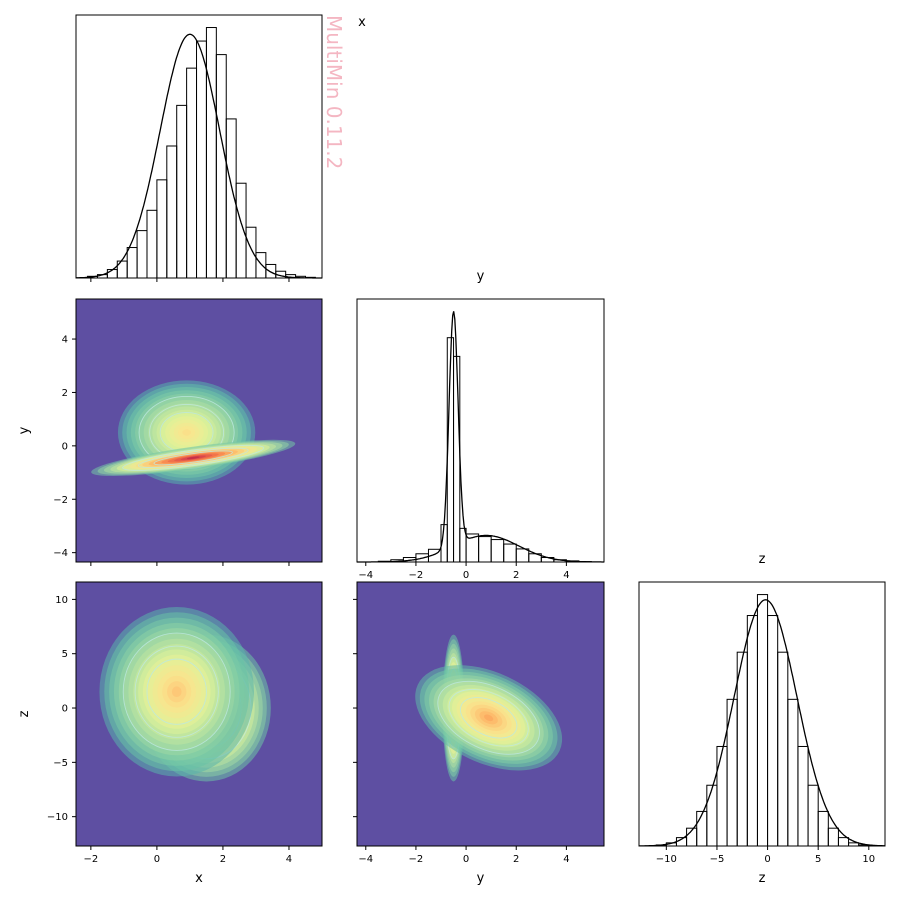 Image resolution: width=900 pixels, height=900 pixels. Describe the element at coordinates (334, 92) in the screenshot. I see `watermark: MultiMin 0.11.2` at that location.